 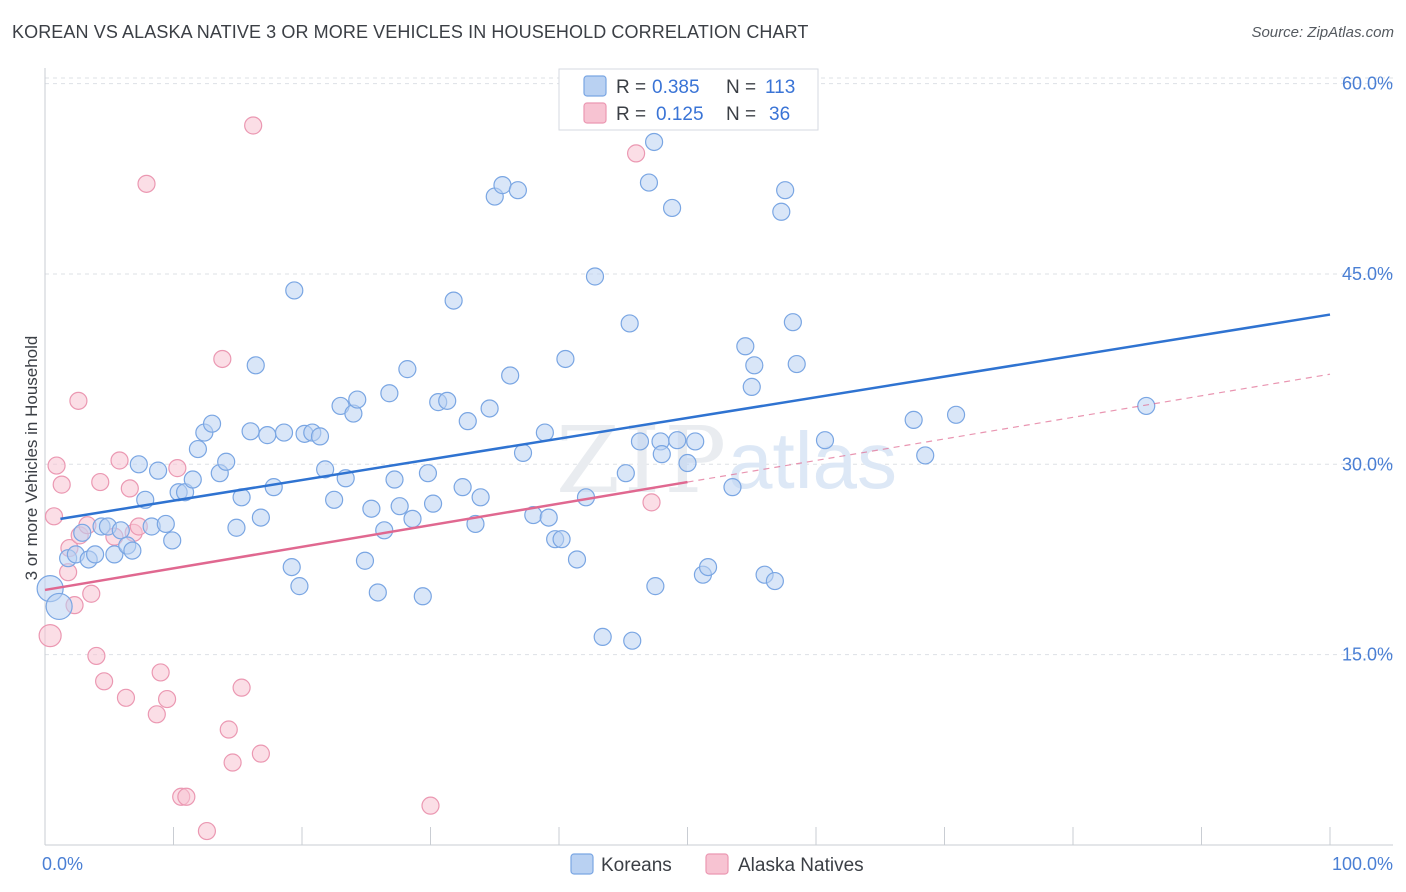 I want to click on y-tick-label: 60.0%, so click(x=1367, y=84).